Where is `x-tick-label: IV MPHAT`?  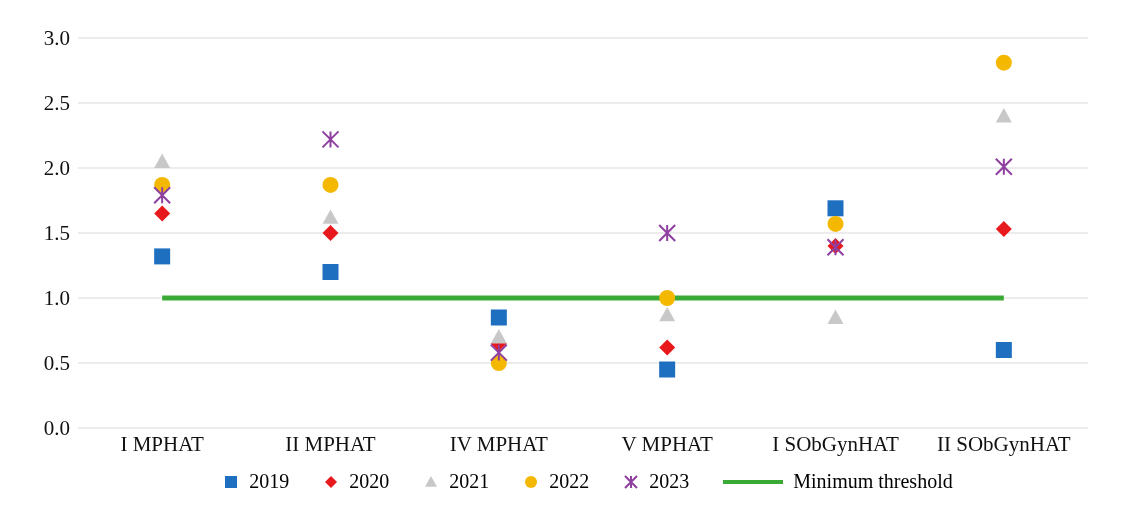 x-tick-label: IV MPHAT is located at coordinates (499, 443).